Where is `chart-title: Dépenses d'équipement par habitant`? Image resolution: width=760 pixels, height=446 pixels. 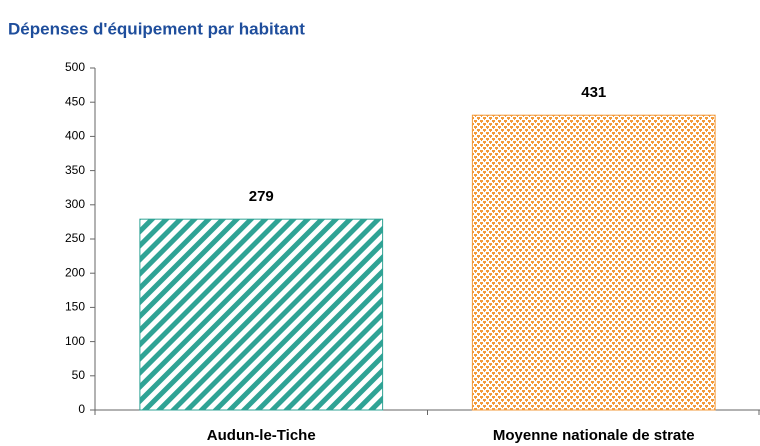
chart-title: Dépenses d'équipement par habitant is located at coordinates (156, 28).